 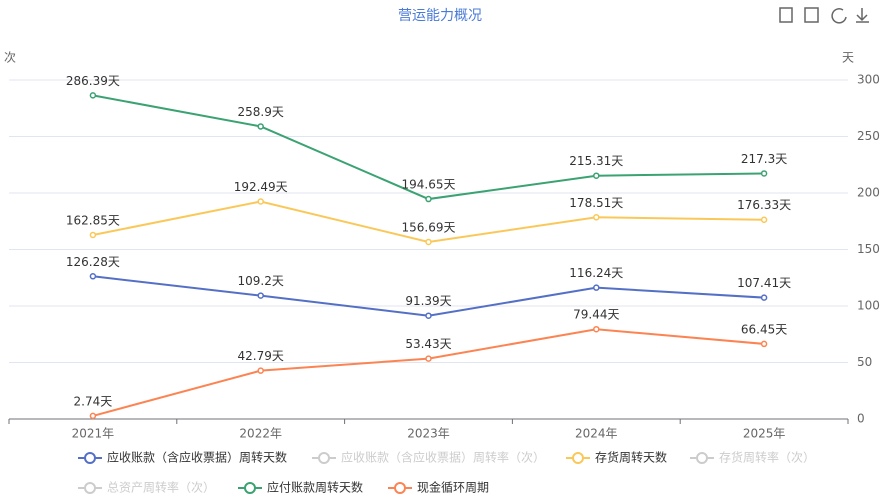 I want to click on legend-label: 总资产周转率（次）, so click(x=161, y=487).